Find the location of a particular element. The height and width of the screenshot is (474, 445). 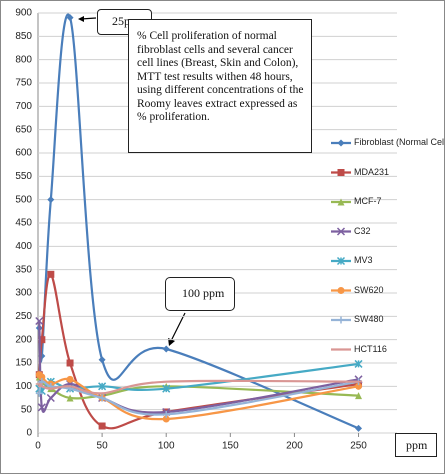

annotation: 100 ppm is located at coordinates (200, 294).